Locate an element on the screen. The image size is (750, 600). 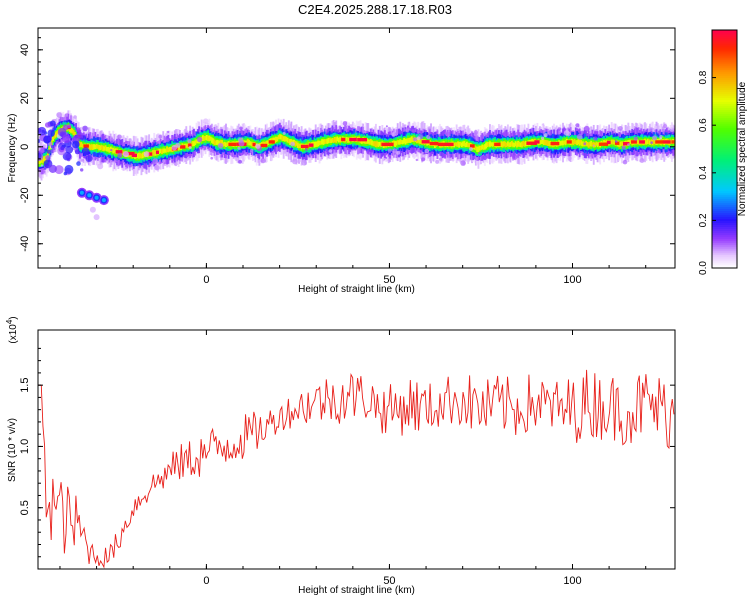
x-tick-label: 50 is located at coordinates (389, 280).